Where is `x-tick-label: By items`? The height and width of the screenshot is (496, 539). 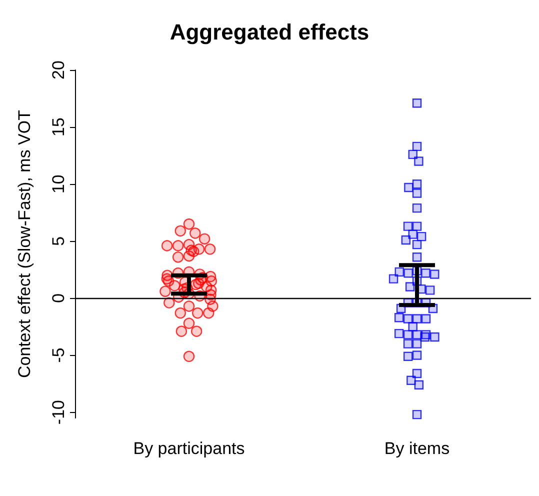
x-tick-label: By items is located at coordinates (417, 448).